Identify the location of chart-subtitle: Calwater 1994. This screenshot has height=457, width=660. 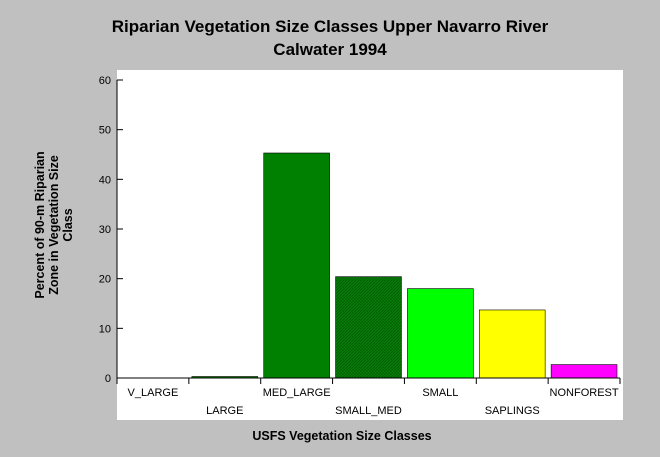
(330, 49).